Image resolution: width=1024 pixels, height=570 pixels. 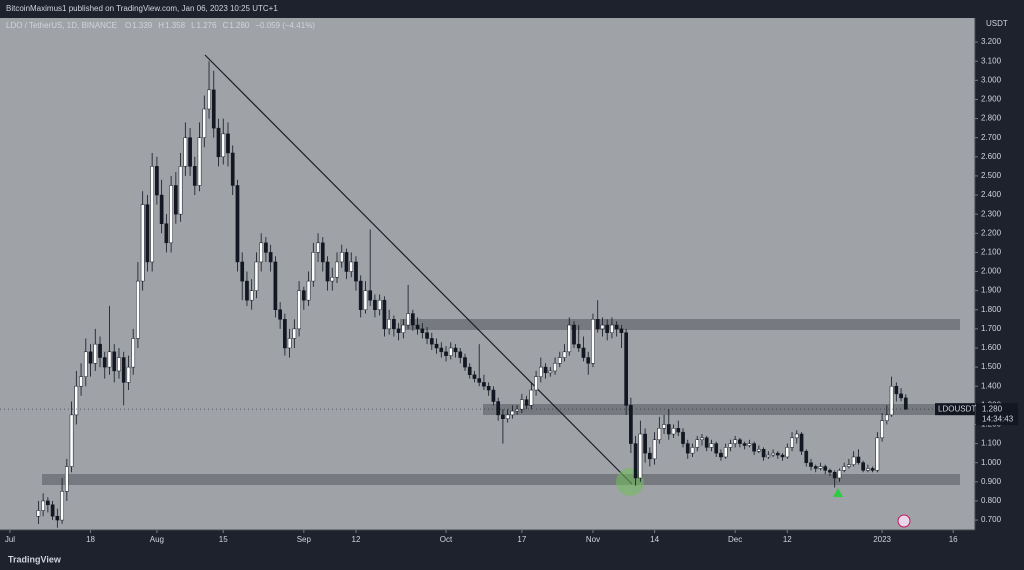 What do you see at coordinates (193, 25) in the screenshot?
I see `legend-key: L` at bounding box center [193, 25].